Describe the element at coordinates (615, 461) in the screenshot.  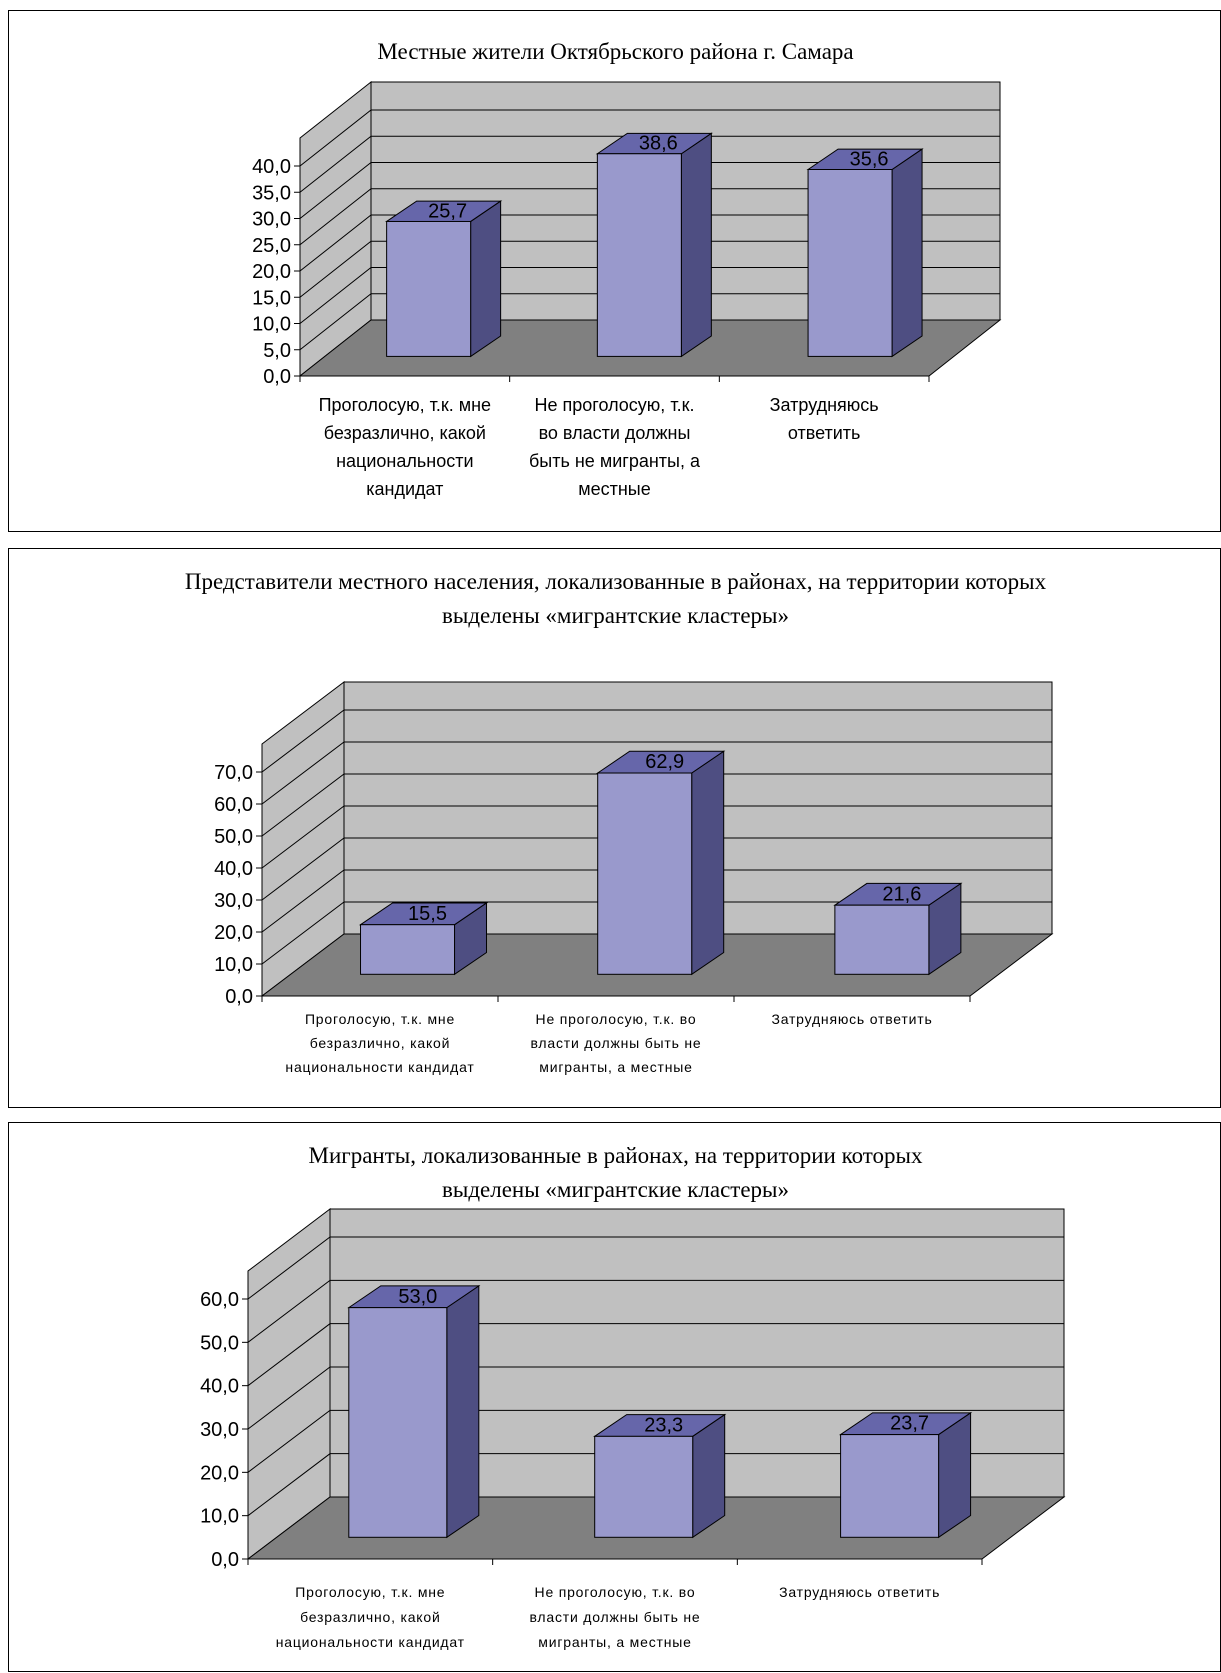
I see `category-label: быть не мигранты, а` at that location.